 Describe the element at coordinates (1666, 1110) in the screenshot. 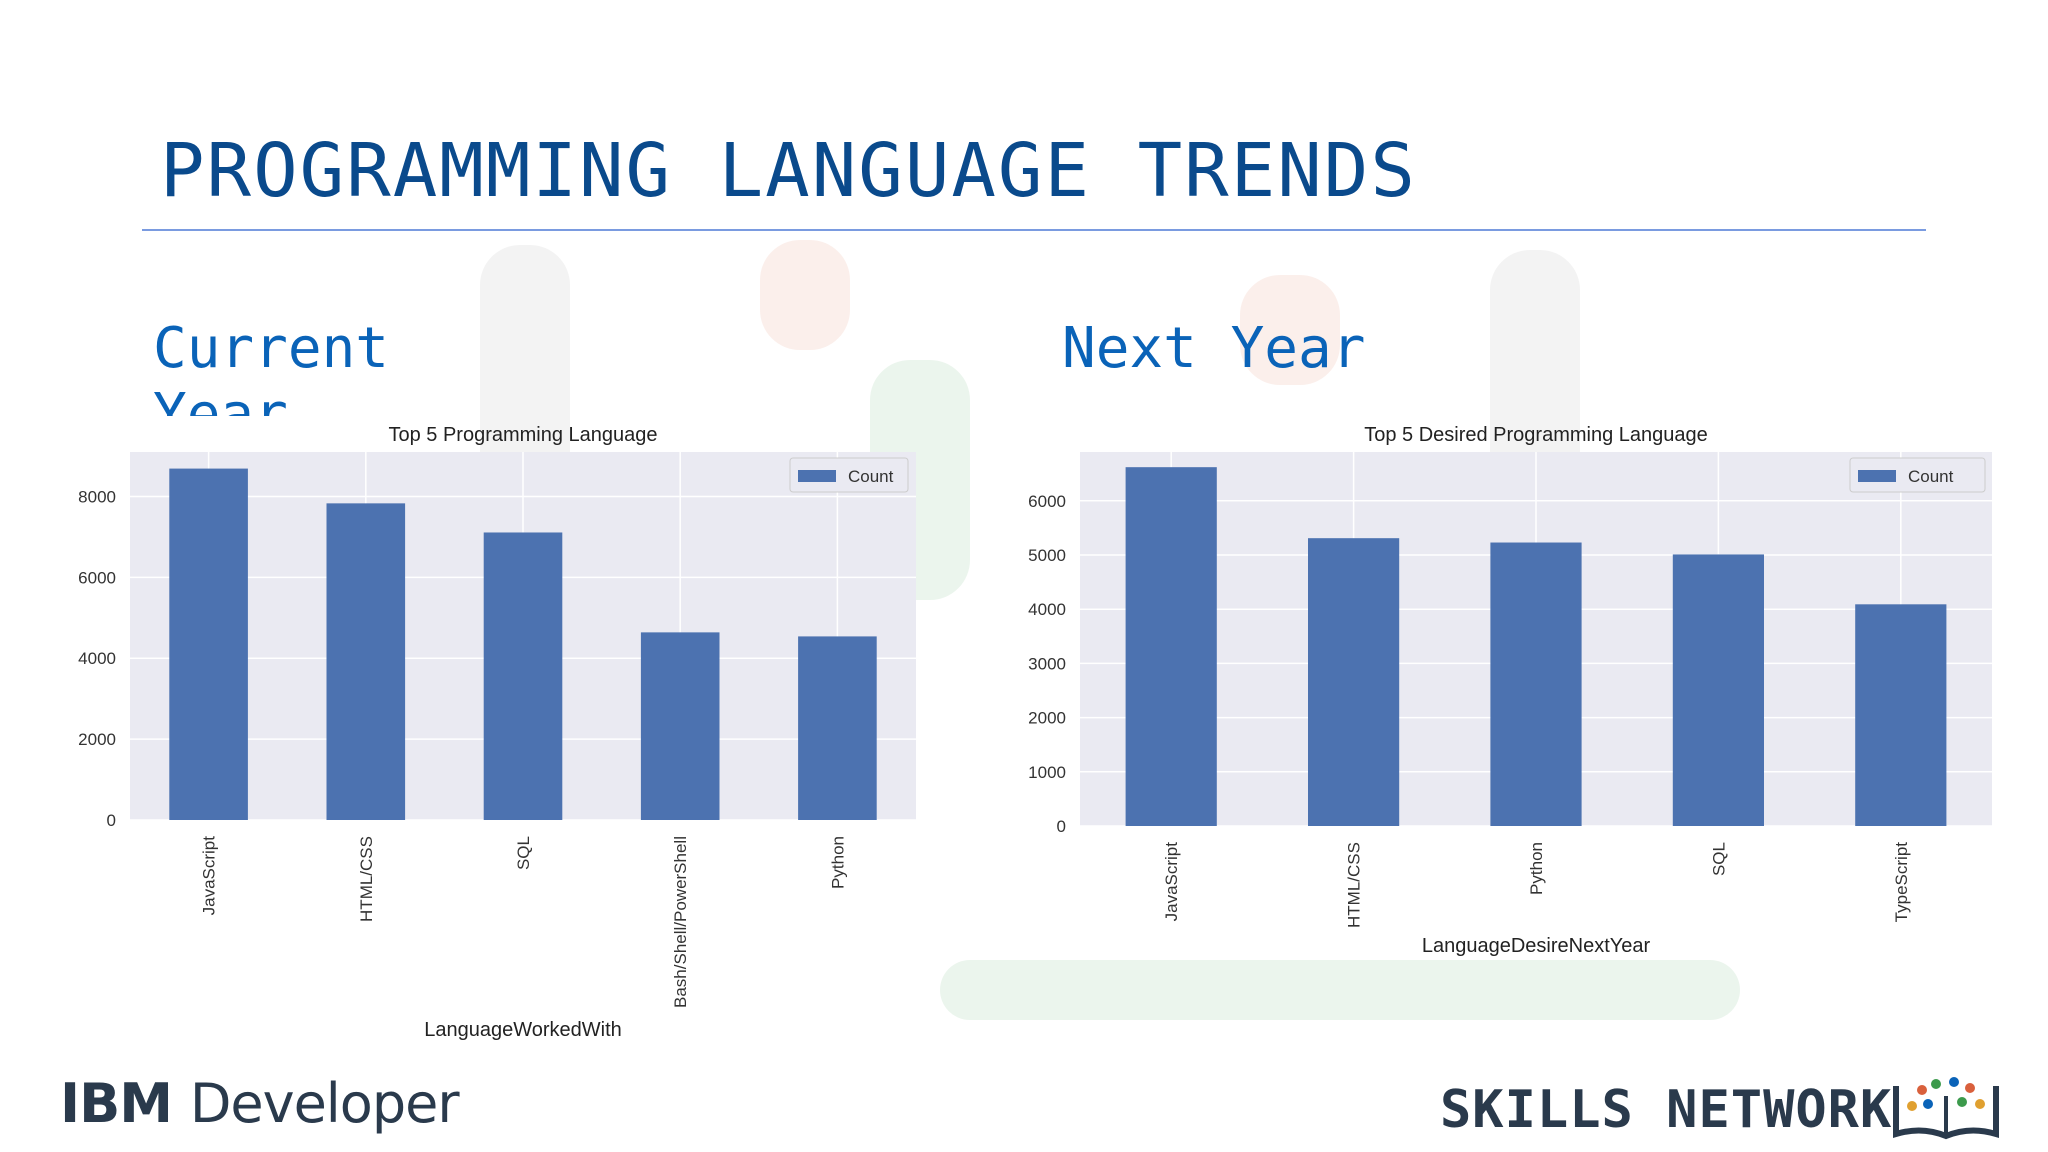

I see `skills-network-wordmark: SKILLS NETWORK` at that location.